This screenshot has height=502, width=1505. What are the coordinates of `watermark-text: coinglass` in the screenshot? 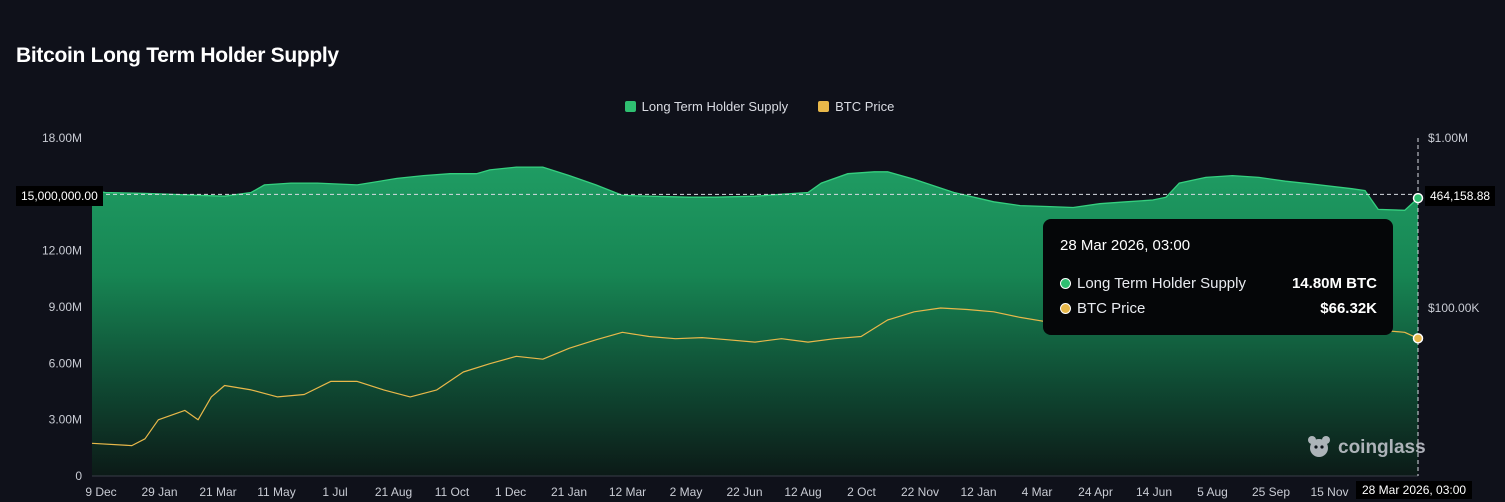 It's located at (1382, 447).